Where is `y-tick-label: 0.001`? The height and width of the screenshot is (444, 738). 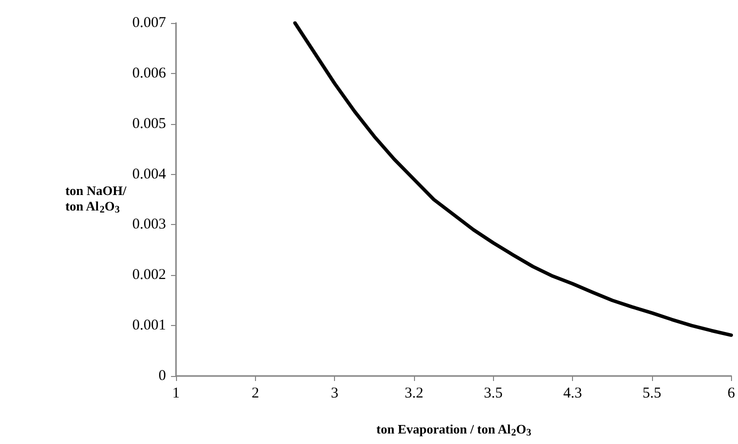 y-tick-label: 0.001 is located at coordinates (149, 326).